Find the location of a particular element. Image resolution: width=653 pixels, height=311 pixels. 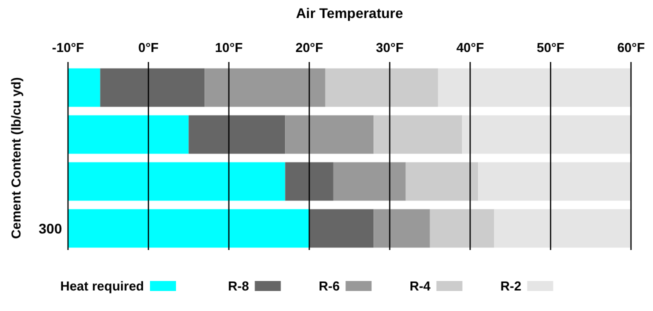

y-axis-title: Cement Content (lb/cu yd) is located at coordinates (16, 158).